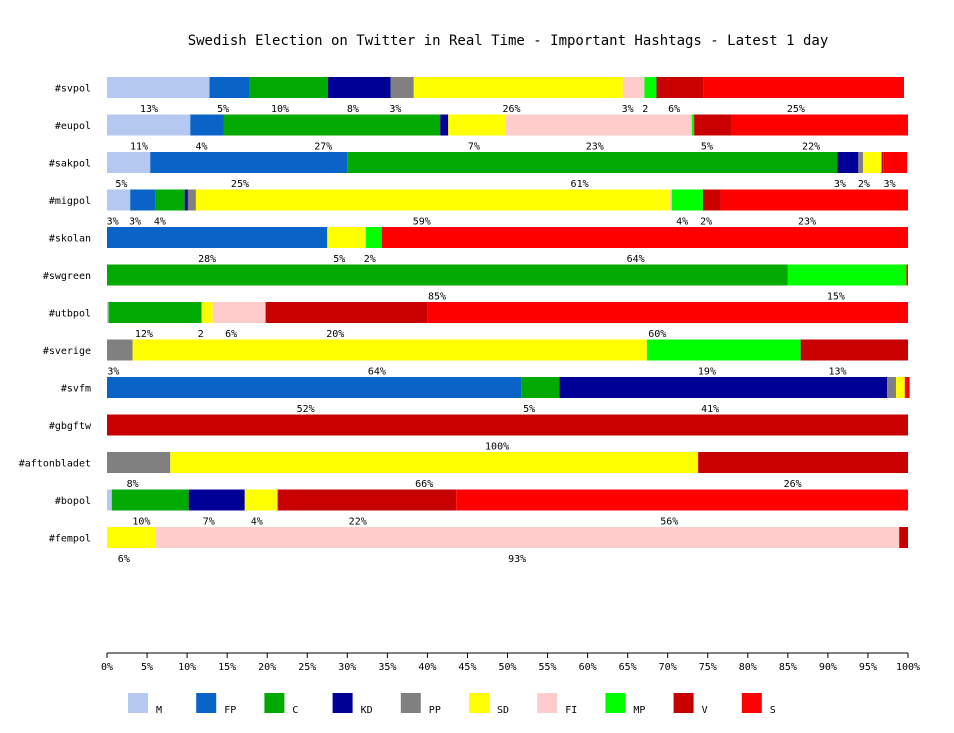  I want to click on data-label-svpol-3: 8%, so click(353, 109).